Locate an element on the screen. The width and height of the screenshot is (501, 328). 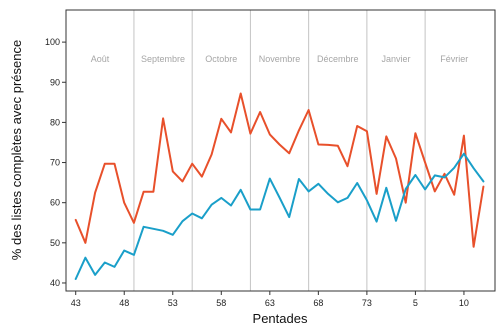
y-tick-label: 50 is located at coordinates (55, 243).